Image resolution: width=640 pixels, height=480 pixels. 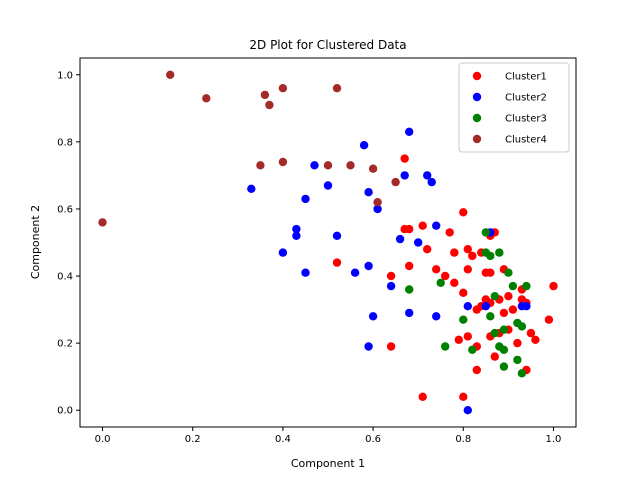 What do you see at coordinates (65, 277) in the screenshot?
I see `y-tick-label: 0.4` at bounding box center [65, 277].